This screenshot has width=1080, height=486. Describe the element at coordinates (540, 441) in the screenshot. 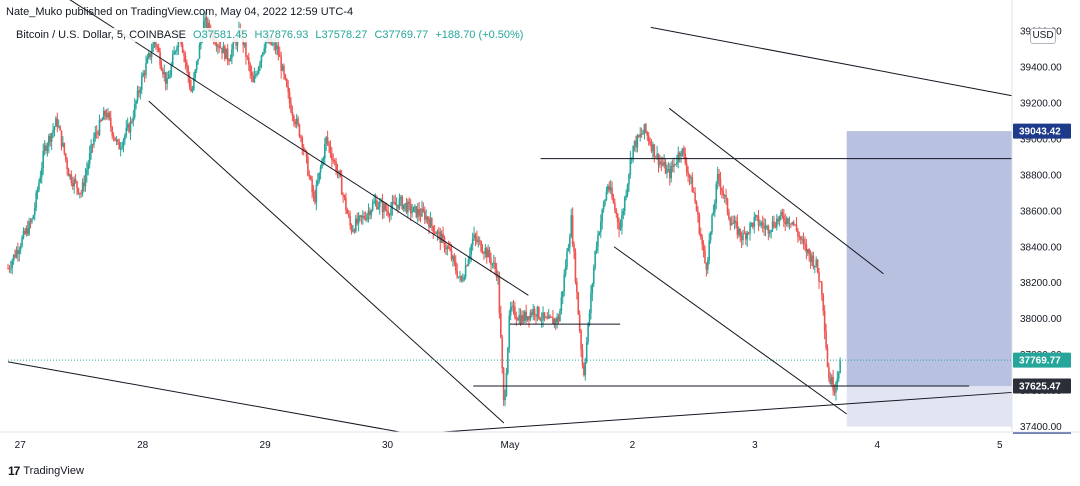

I see `time-axis: 27 28 29 30 May 2 3 4 5` at that location.